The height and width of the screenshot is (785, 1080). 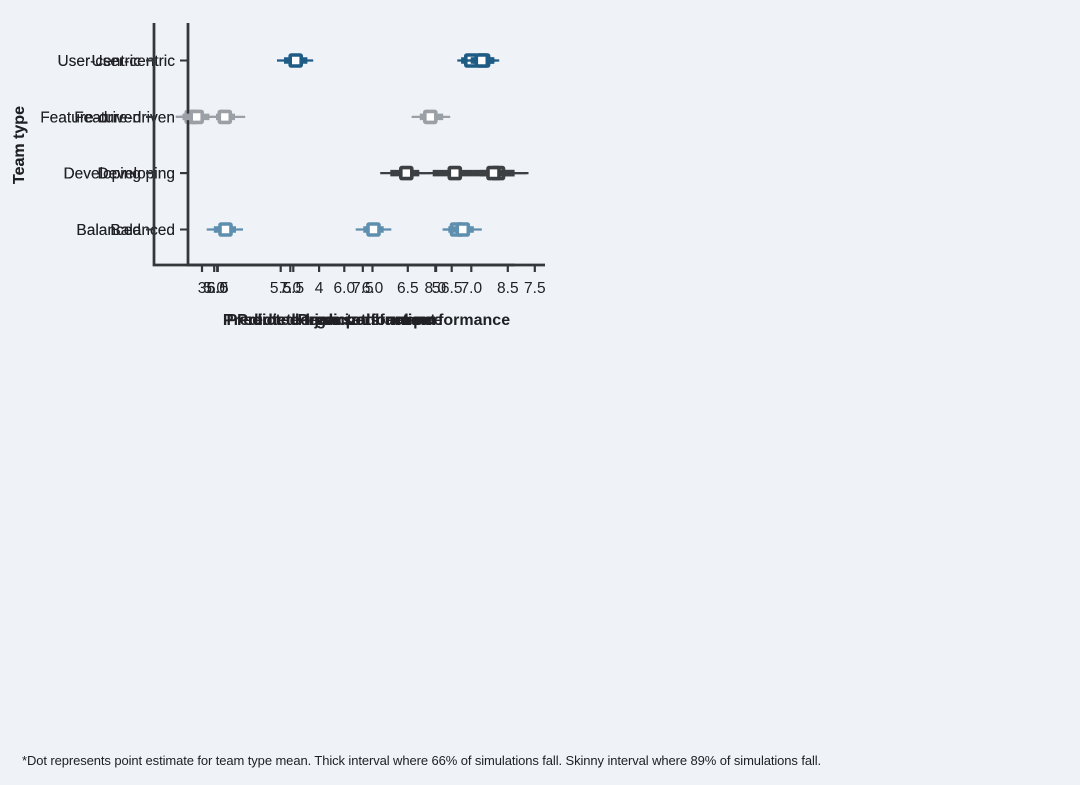 What do you see at coordinates (99, 61) in the screenshot?
I see `category-label: User-centric` at bounding box center [99, 61].